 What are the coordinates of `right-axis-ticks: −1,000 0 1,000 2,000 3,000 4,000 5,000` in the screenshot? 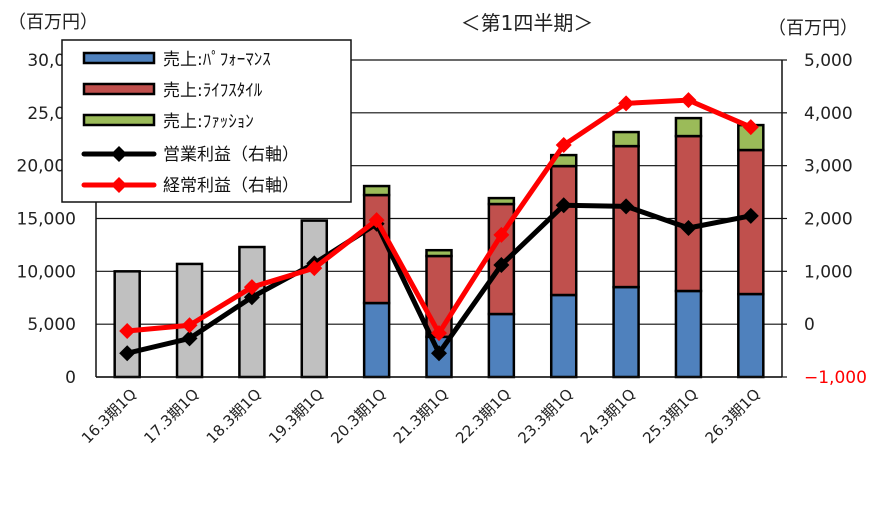 It's located at (835, 219).